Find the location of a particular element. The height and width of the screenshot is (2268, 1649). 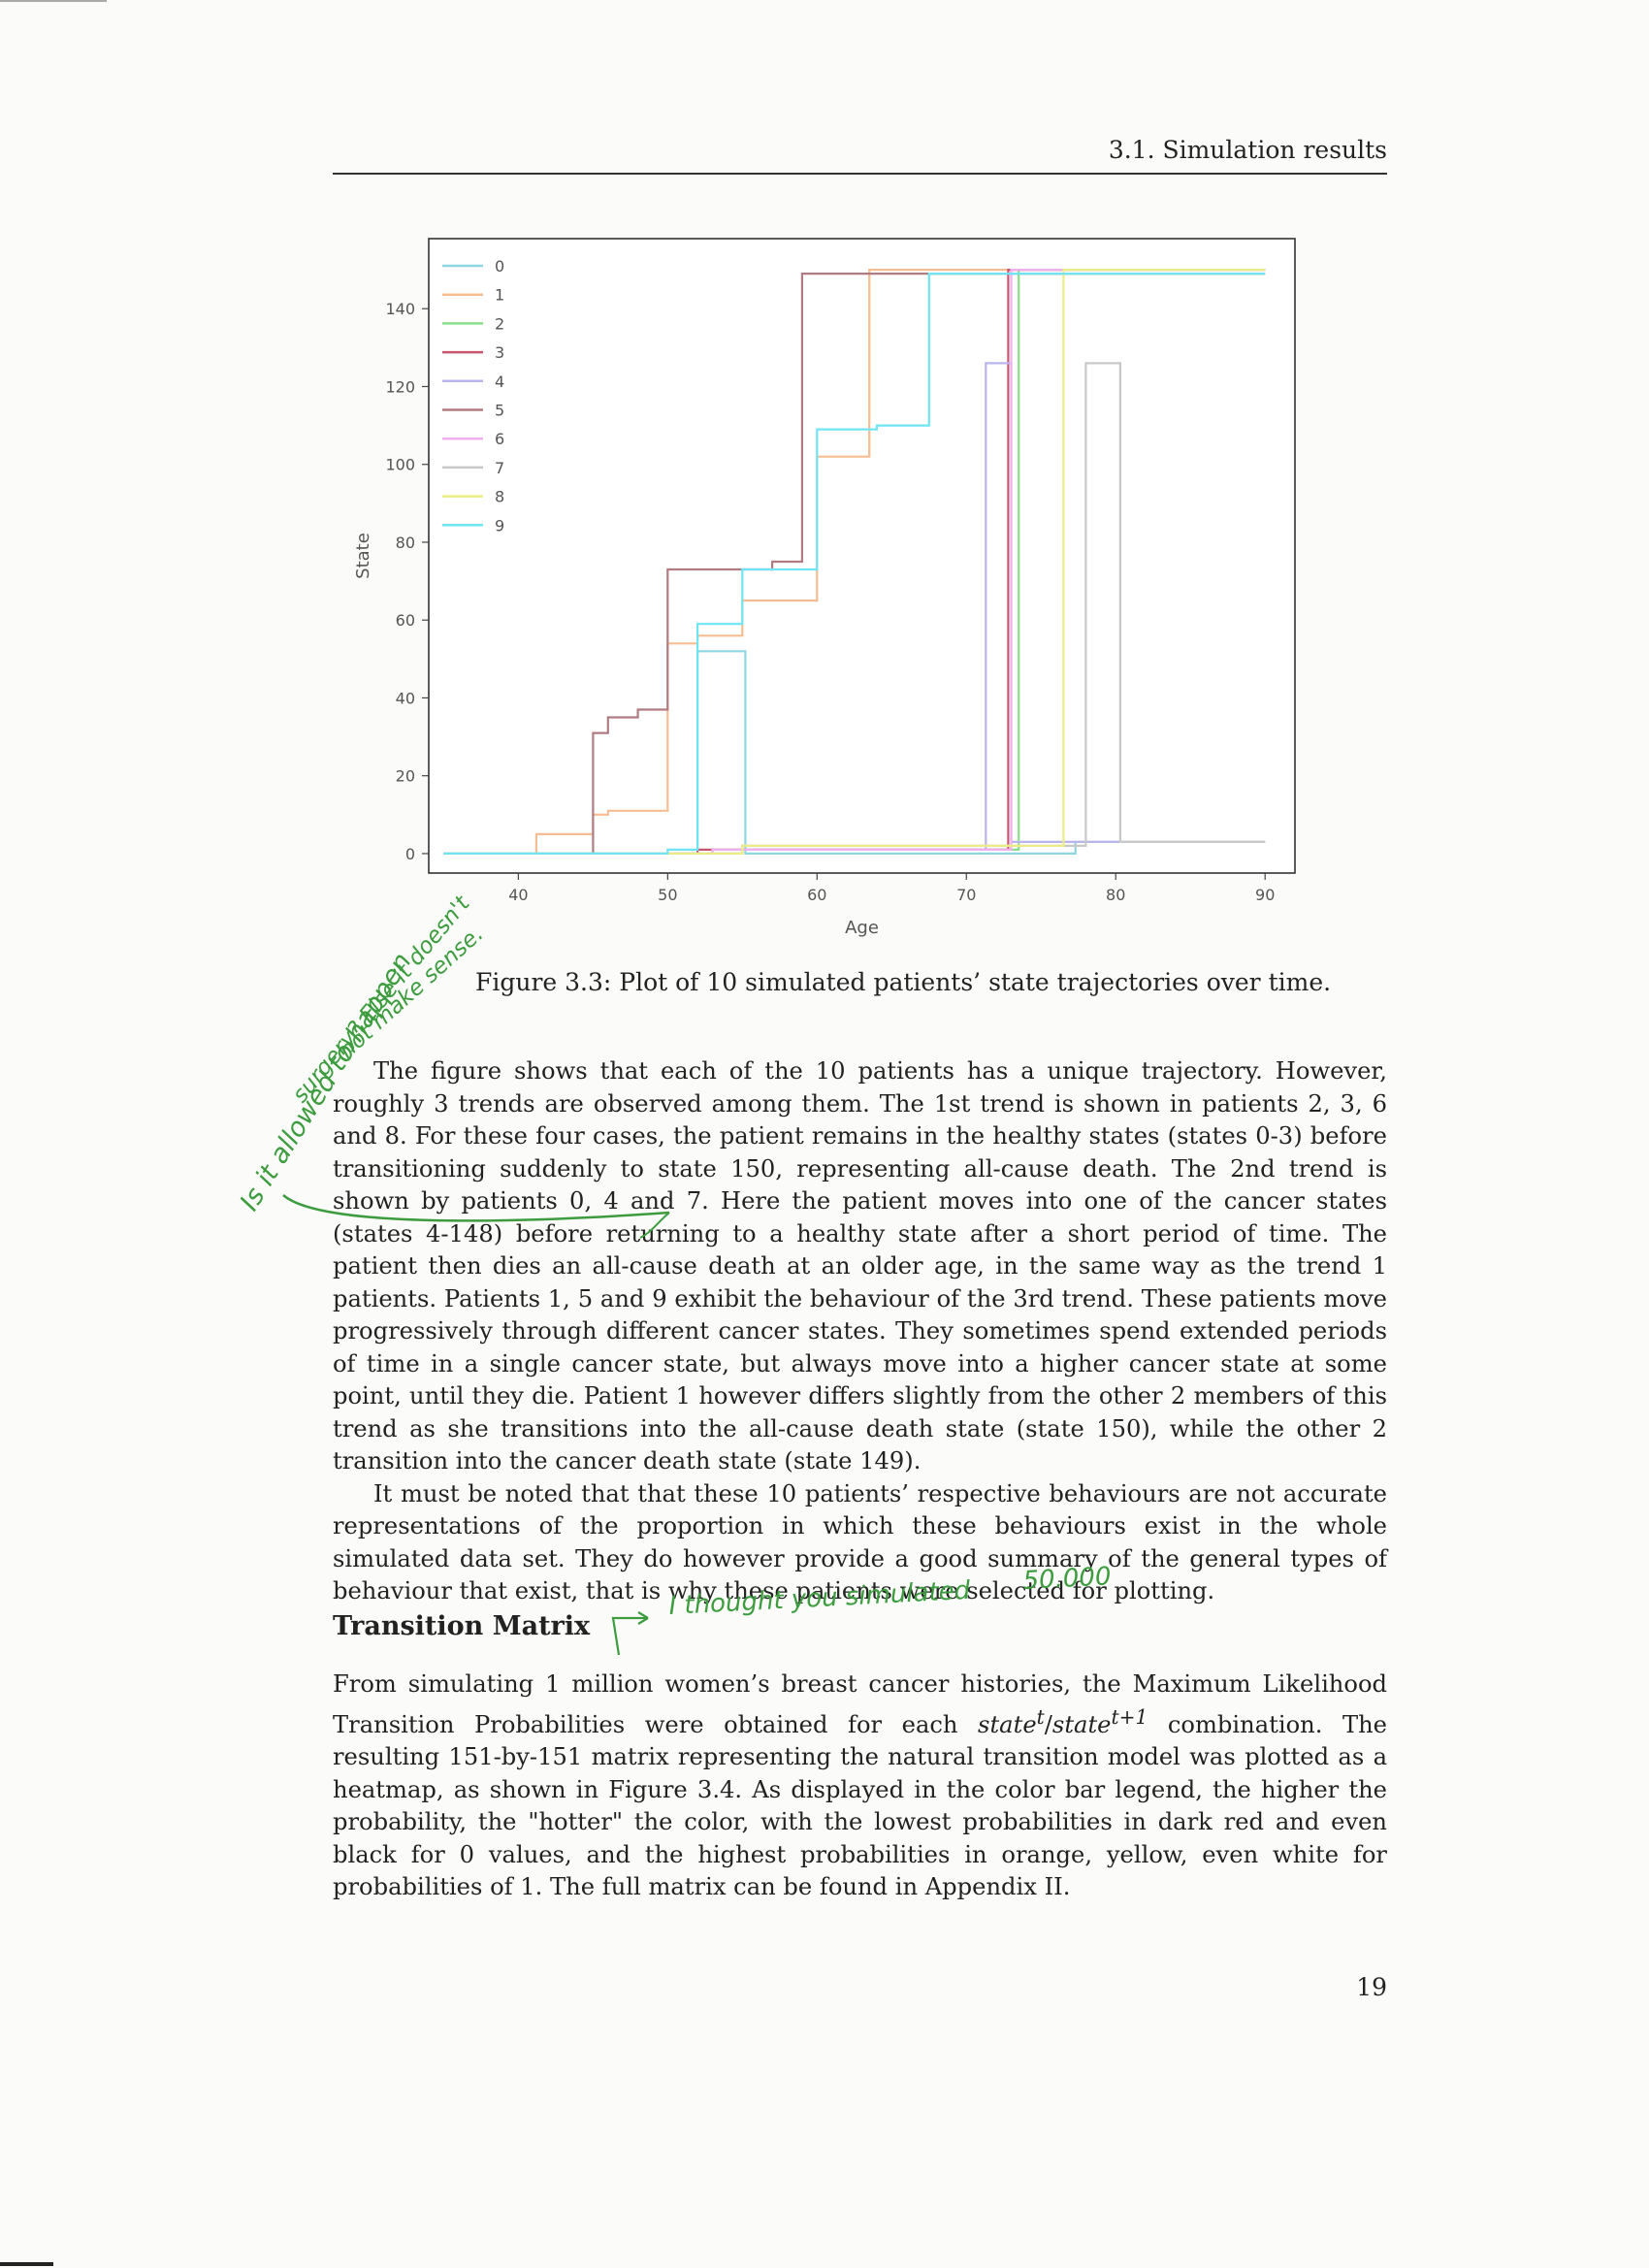

x-tick-label: 70 is located at coordinates (966, 895).